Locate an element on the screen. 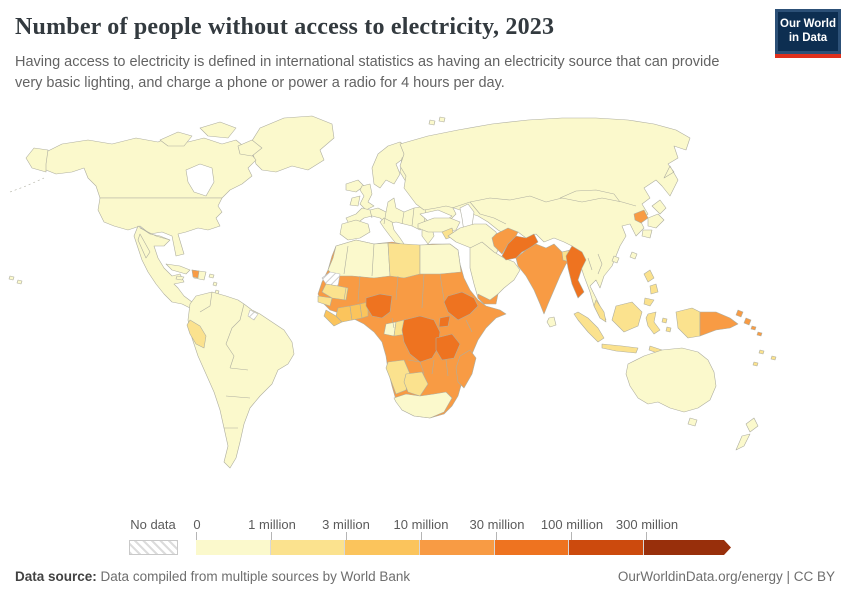  region-papua-new-guinea is located at coordinates (725, 323).